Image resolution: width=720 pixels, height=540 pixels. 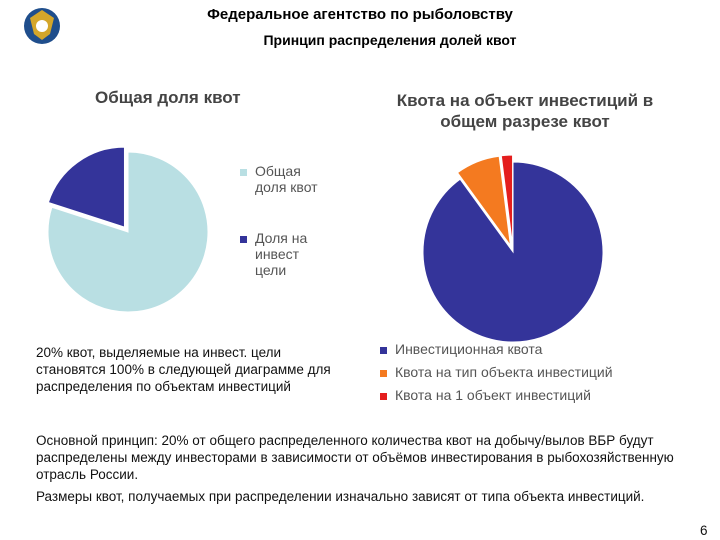 What do you see at coordinates (390, 40) in the screenshot?
I see `header-subtitle: Принцип распределения долей квот` at bounding box center [390, 40].